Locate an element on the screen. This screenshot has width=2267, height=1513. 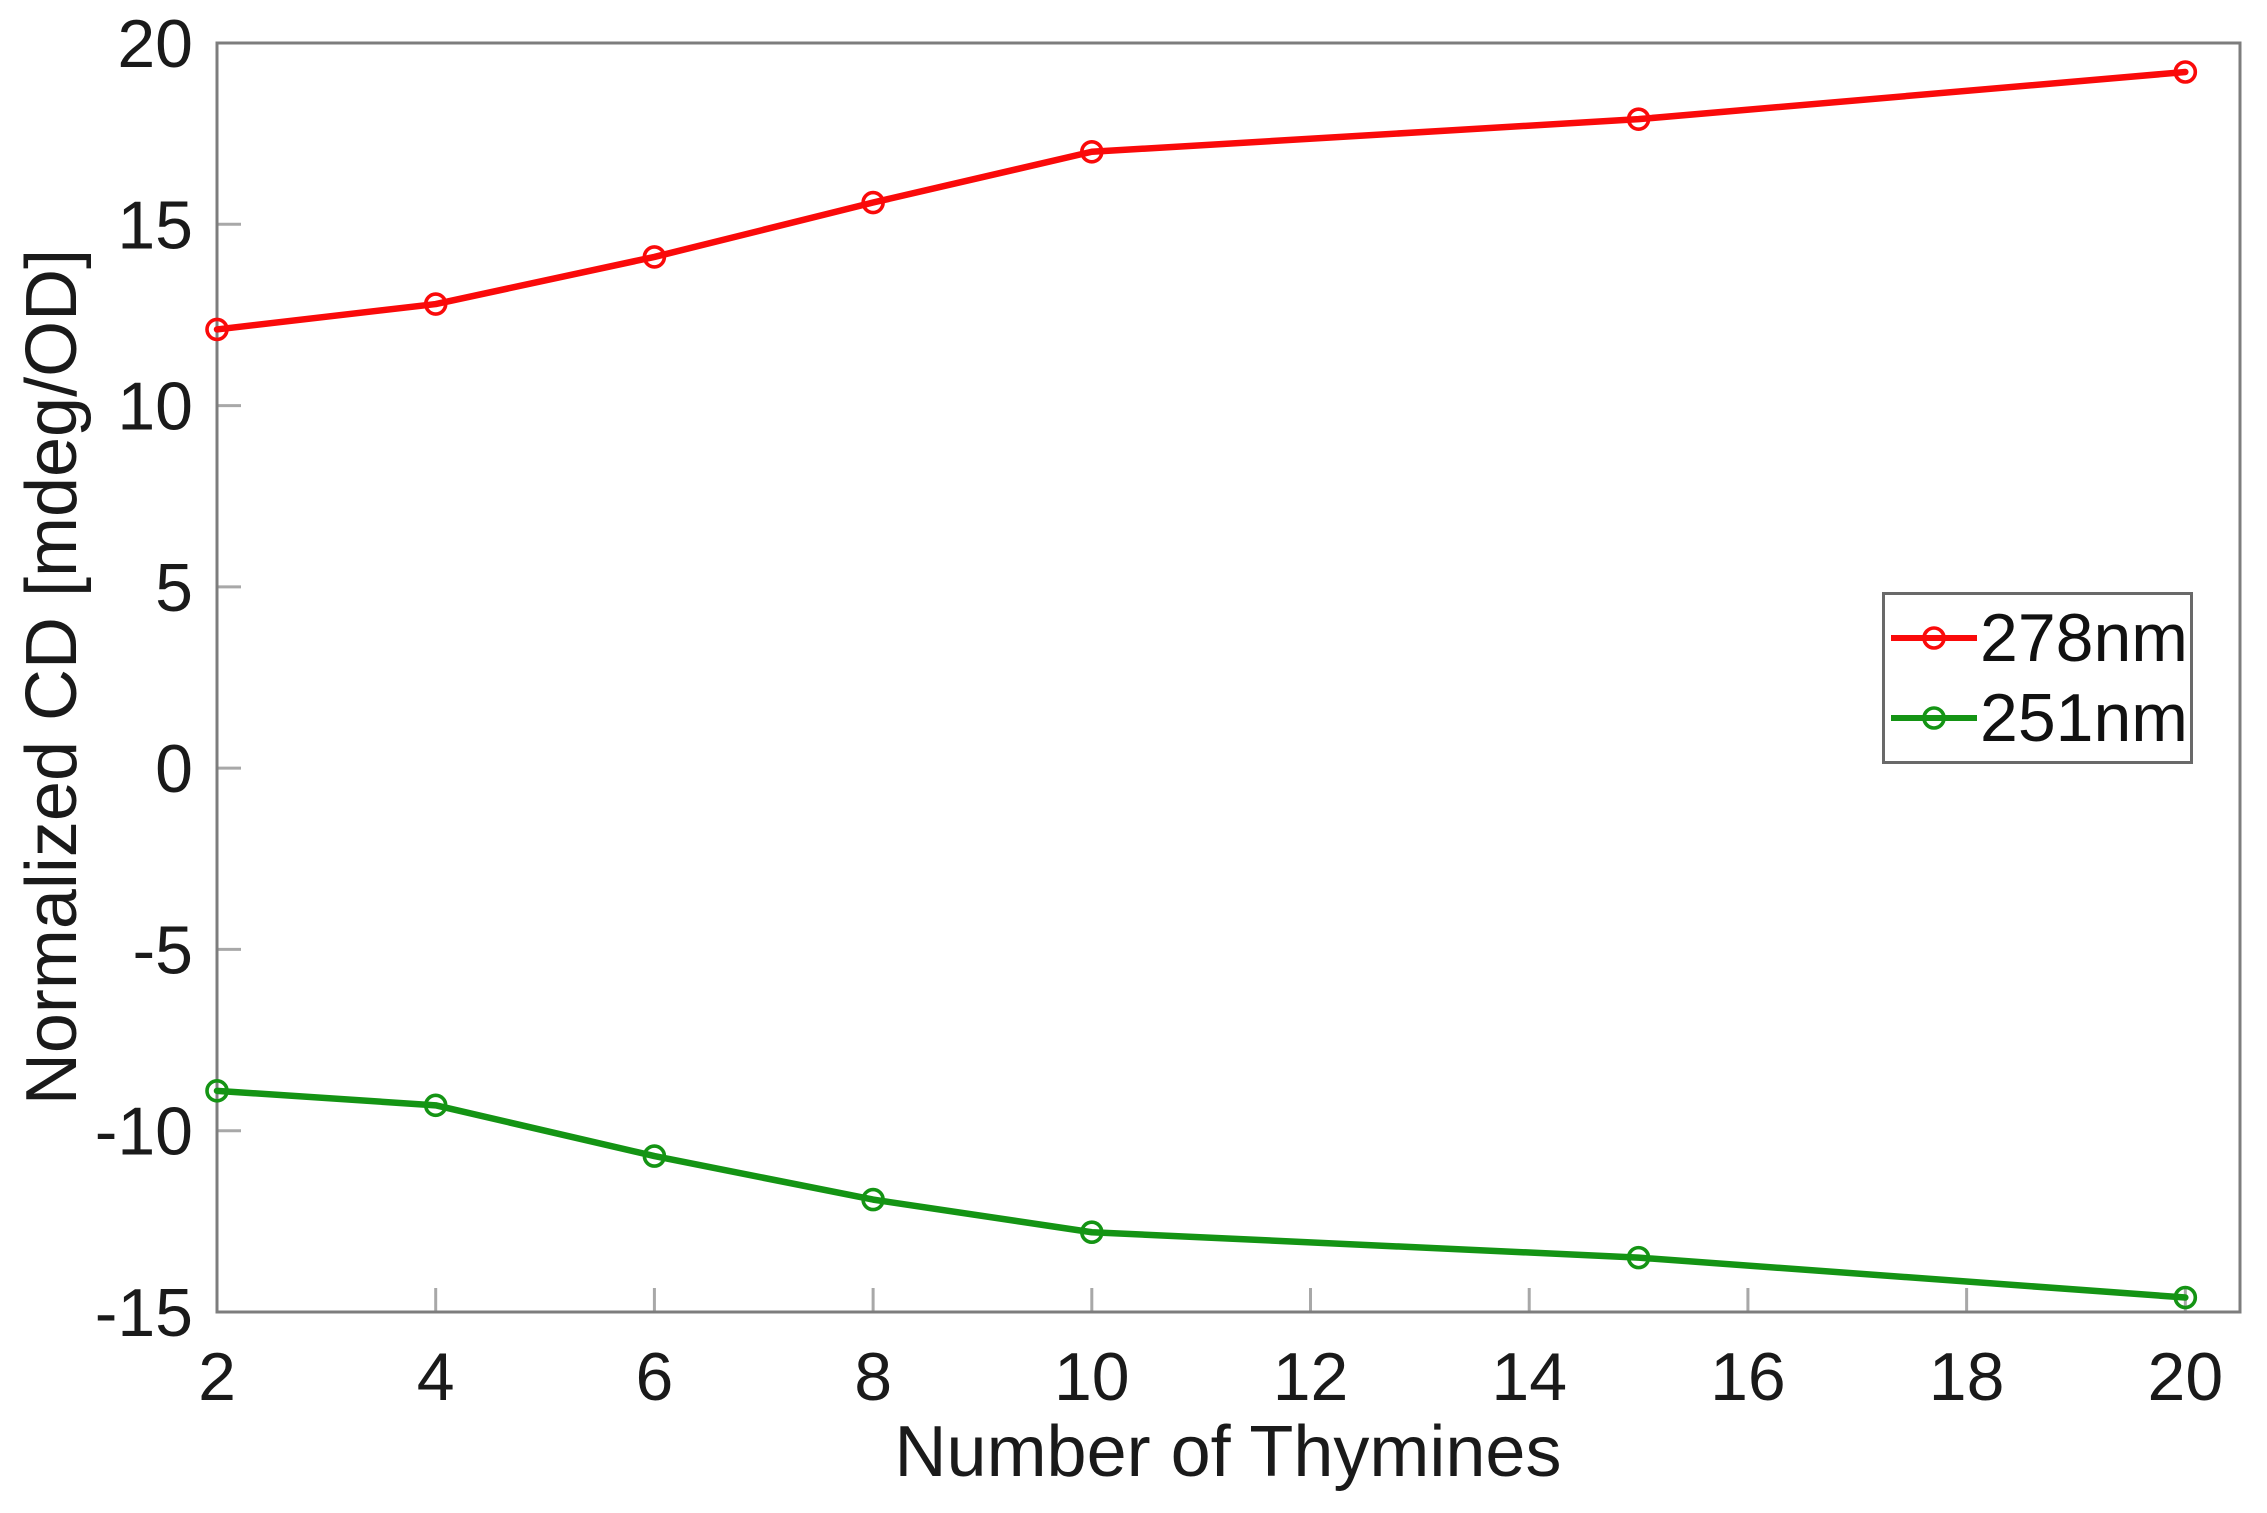
x-tick-label-16: 16 is located at coordinates (1748, 1377).